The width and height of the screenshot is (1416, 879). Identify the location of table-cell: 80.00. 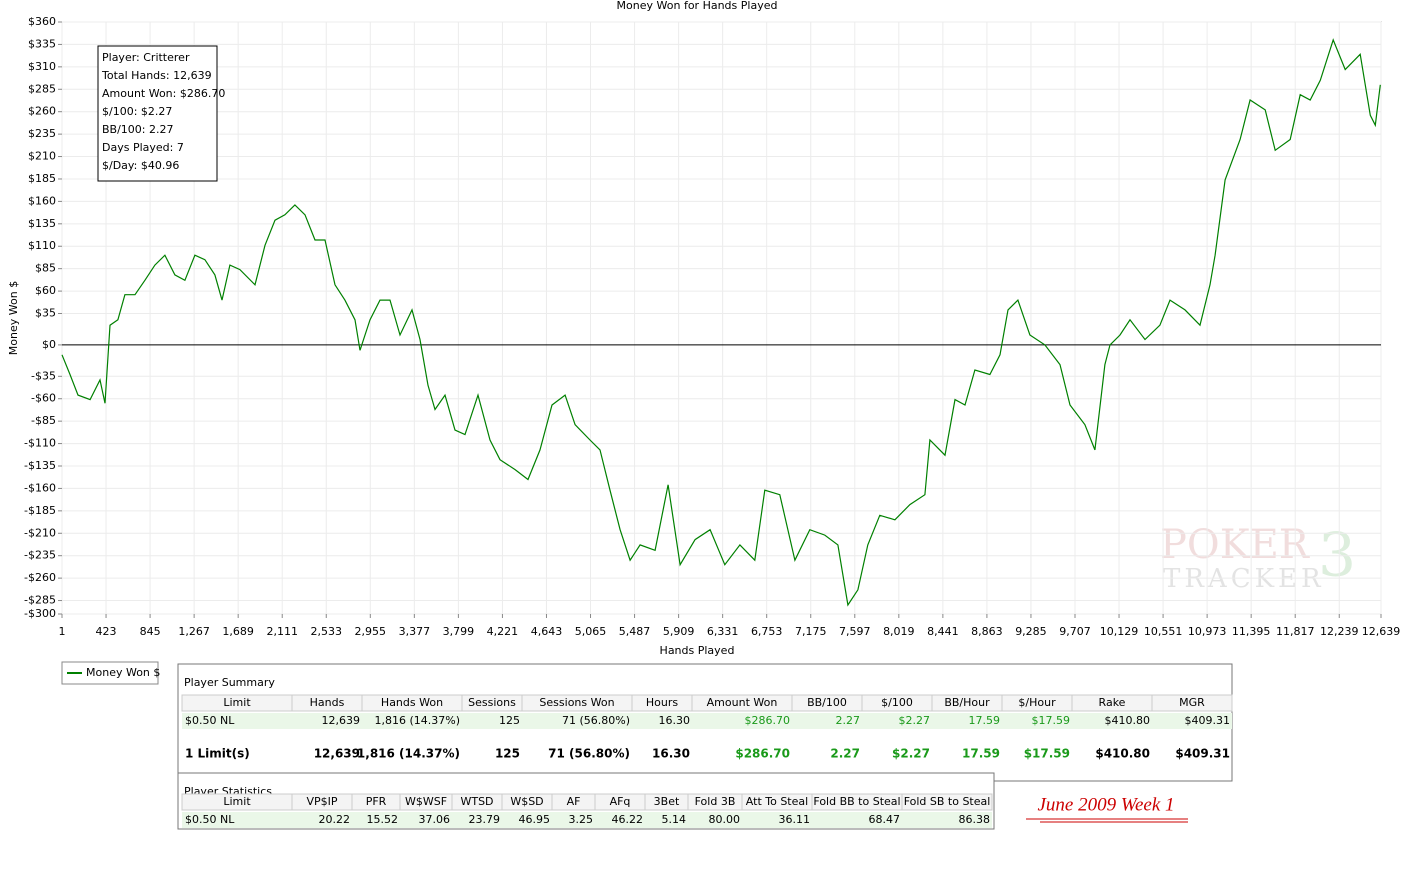
(725, 819).